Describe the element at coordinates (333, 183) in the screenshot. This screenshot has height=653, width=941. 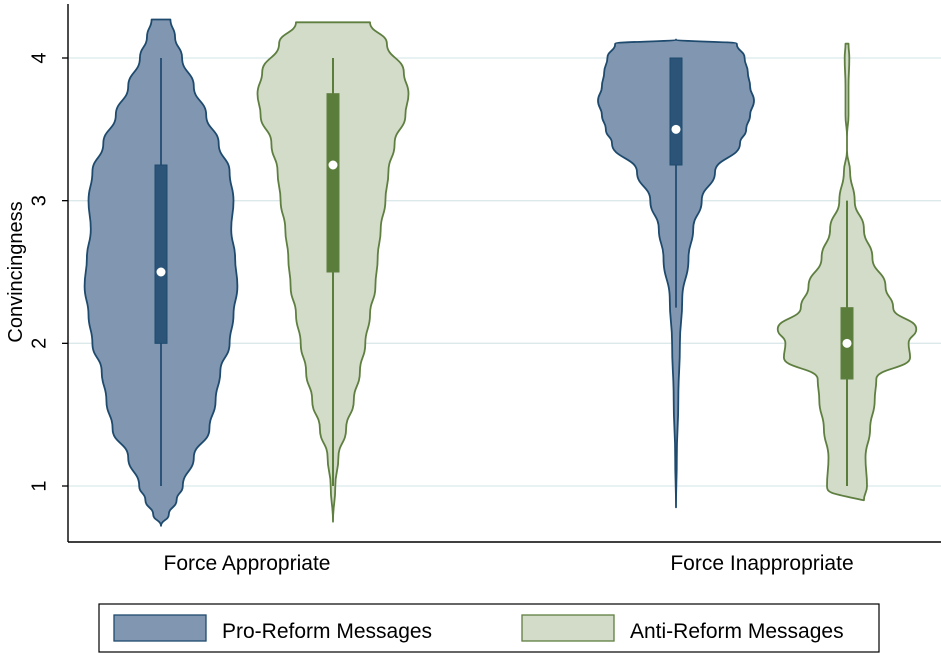
I see `iqr-box-anti-appropriate` at that location.